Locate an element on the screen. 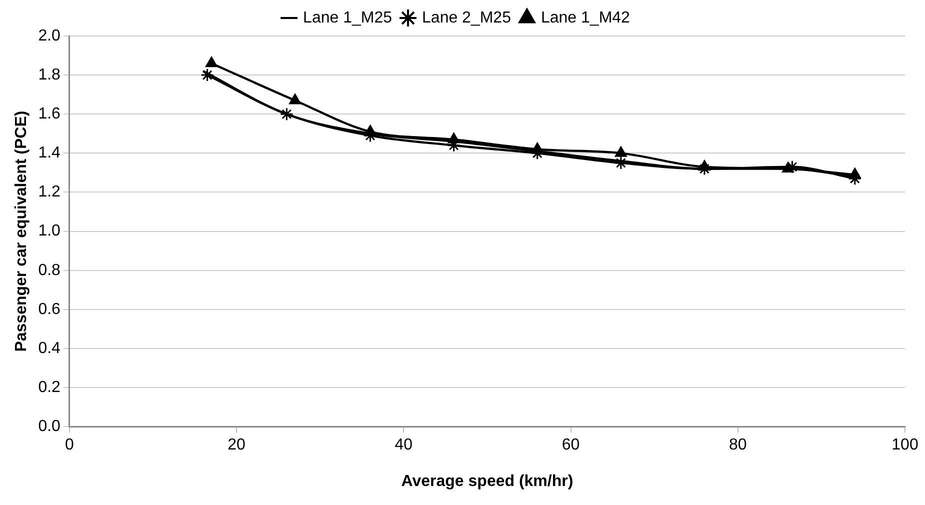  x-tick-label: 0 is located at coordinates (69, 445).